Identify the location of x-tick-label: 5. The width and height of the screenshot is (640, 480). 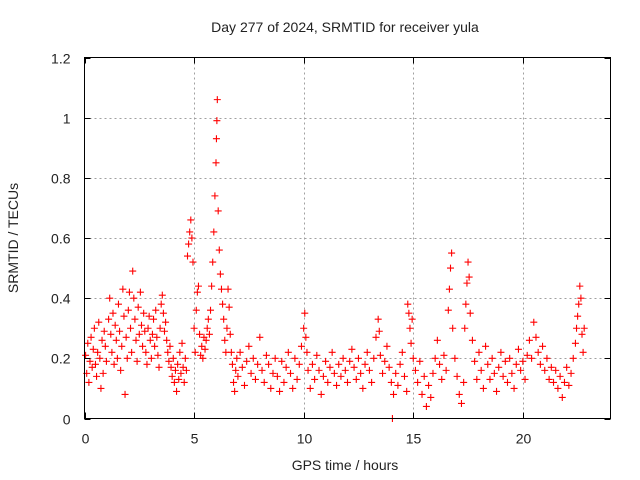
(195, 439).